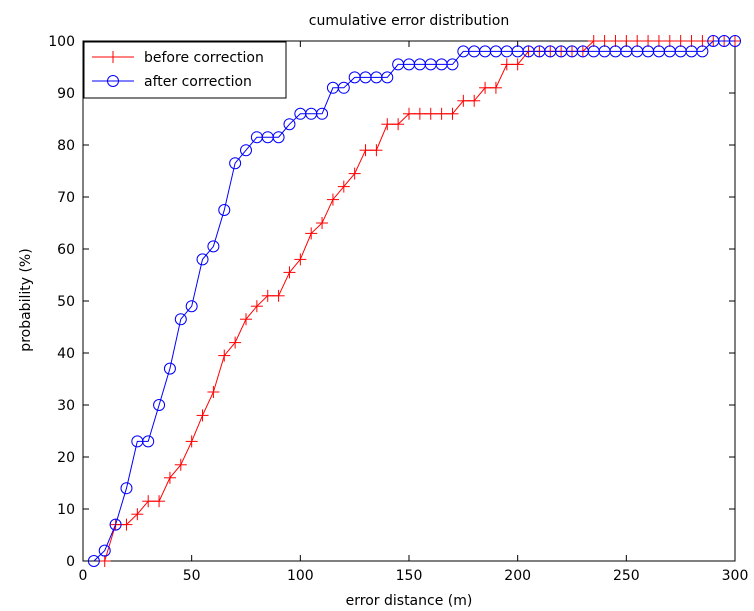 Image resolution: width=754 pixels, height=611 pixels. What do you see at coordinates (300, 576) in the screenshot?
I see `x-tick-label: 100` at bounding box center [300, 576].